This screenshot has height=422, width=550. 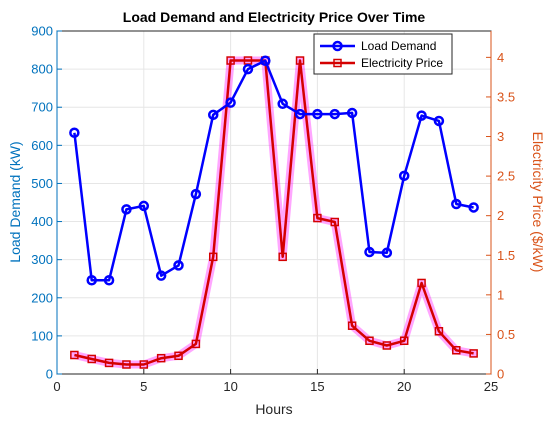 I want to click on y-left-tick-label: 300, so click(x=42, y=259).